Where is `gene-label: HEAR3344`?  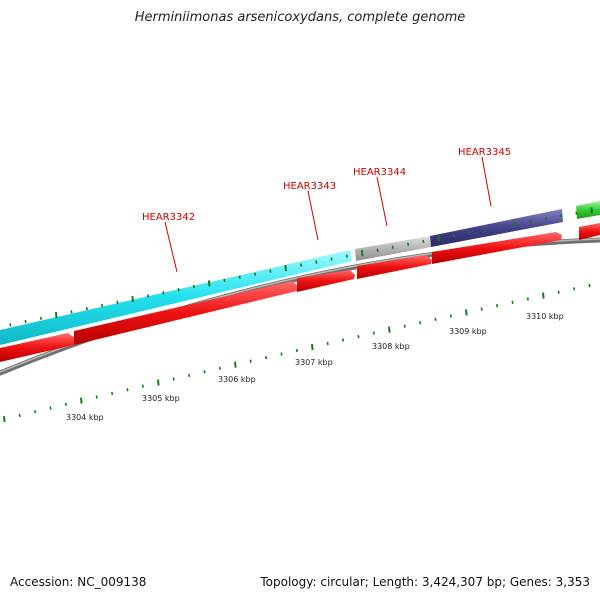 gene-label: HEAR3344 is located at coordinates (379, 172).